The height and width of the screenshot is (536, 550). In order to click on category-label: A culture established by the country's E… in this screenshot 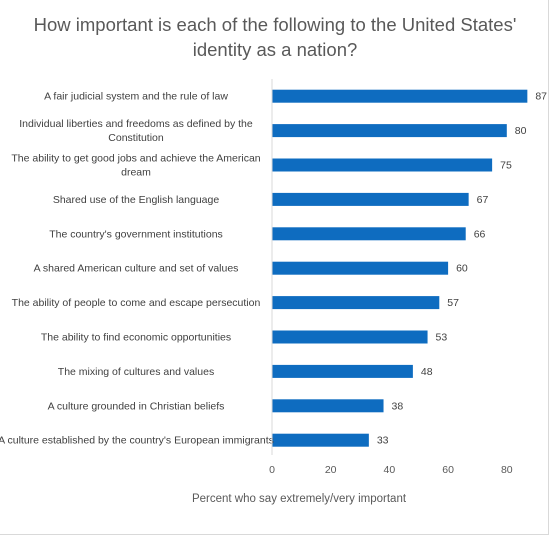, I will do `click(137, 441)`.